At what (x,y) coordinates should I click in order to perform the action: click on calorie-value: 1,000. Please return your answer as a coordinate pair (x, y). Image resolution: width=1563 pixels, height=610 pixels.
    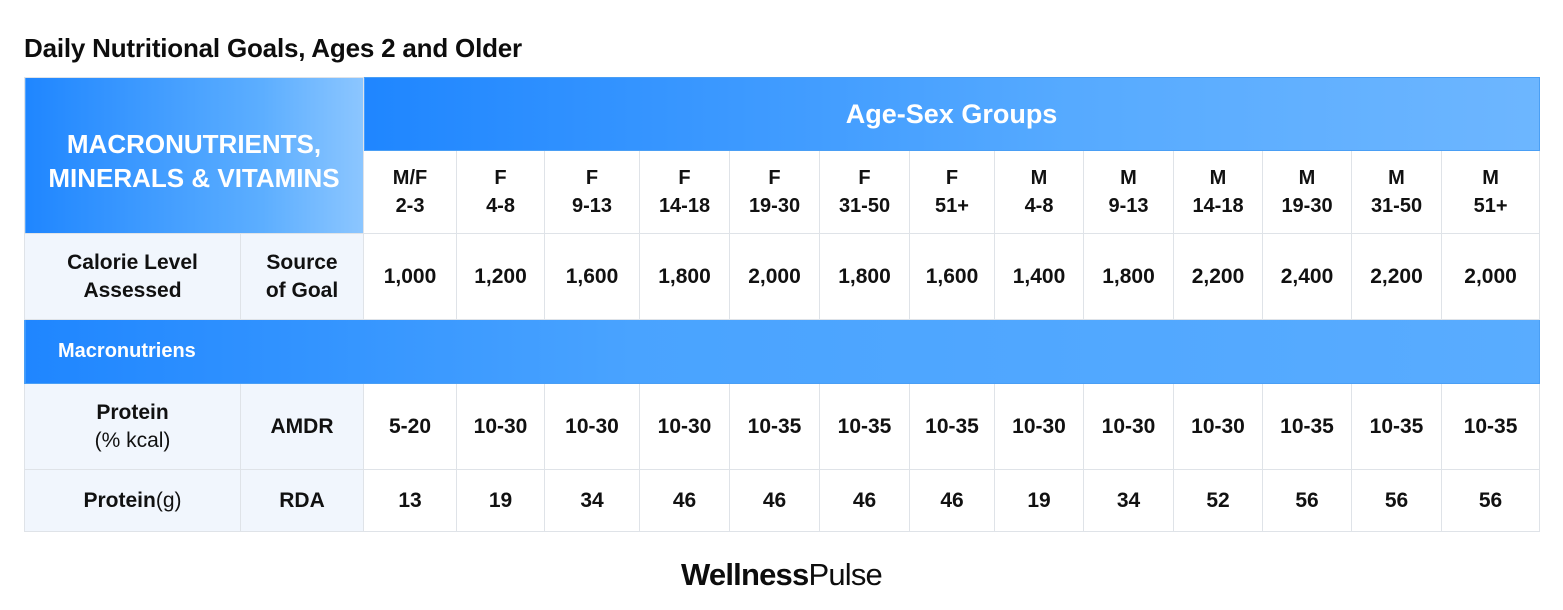
    Looking at the image, I should click on (410, 276).